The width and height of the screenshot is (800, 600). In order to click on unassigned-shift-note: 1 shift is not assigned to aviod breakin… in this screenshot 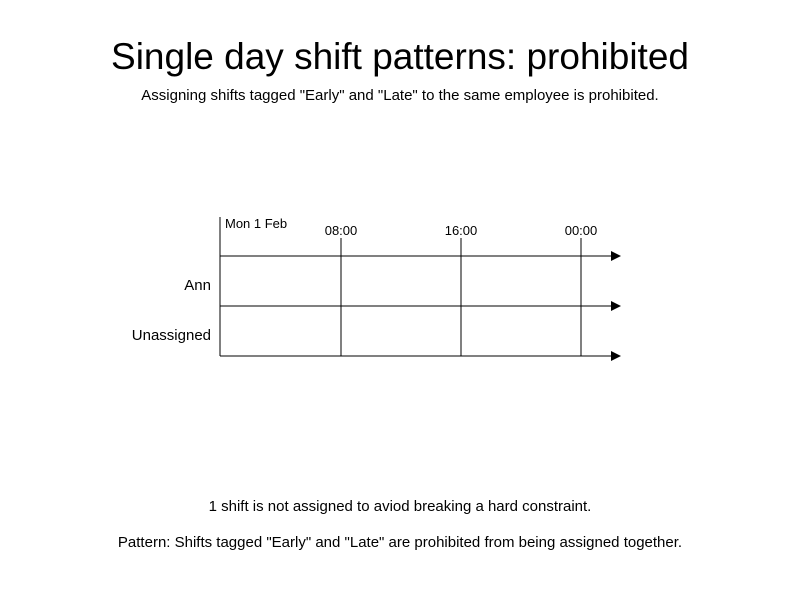, I will do `click(400, 506)`.